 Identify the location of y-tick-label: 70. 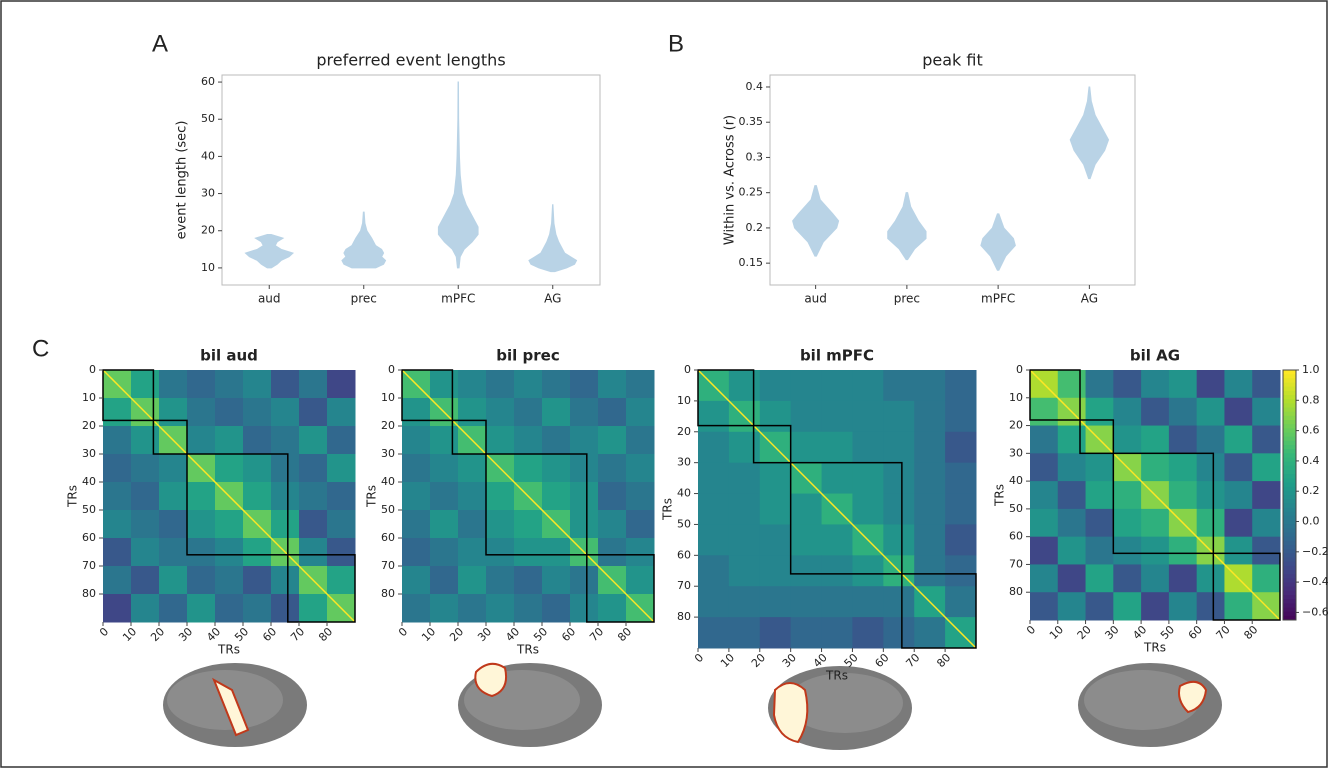
(89, 565).